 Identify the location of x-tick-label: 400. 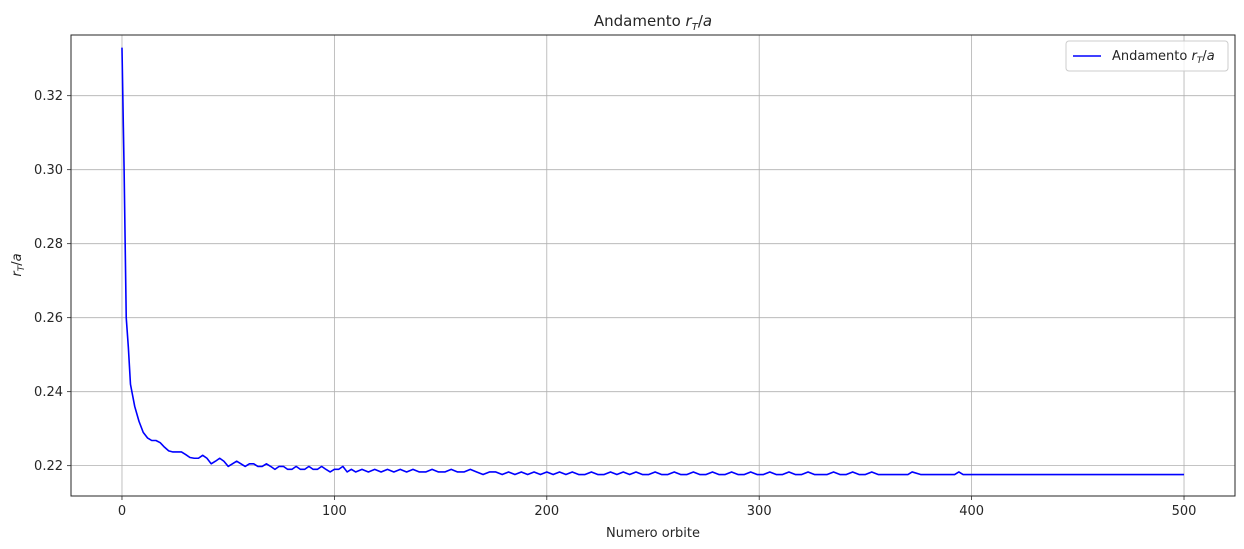
(971, 511).